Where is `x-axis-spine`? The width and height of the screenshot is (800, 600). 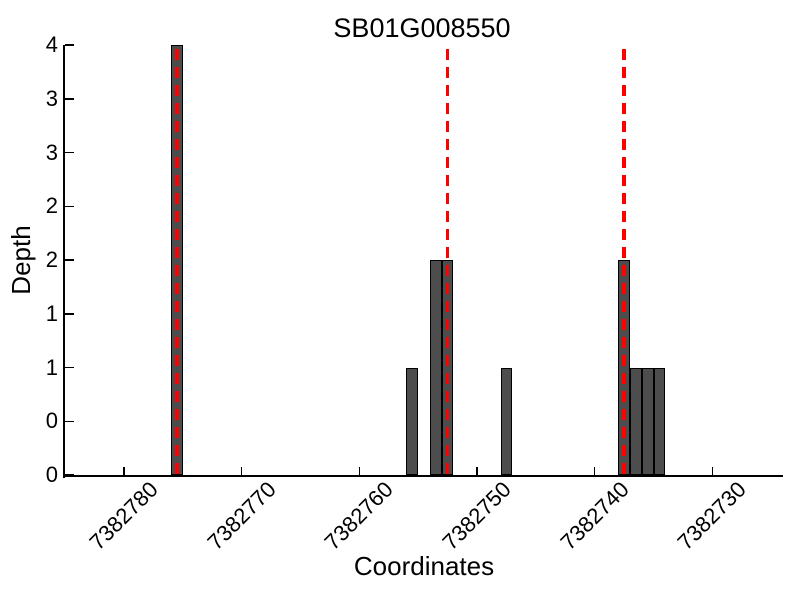
x-axis-spine is located at coordinates (423, 476).